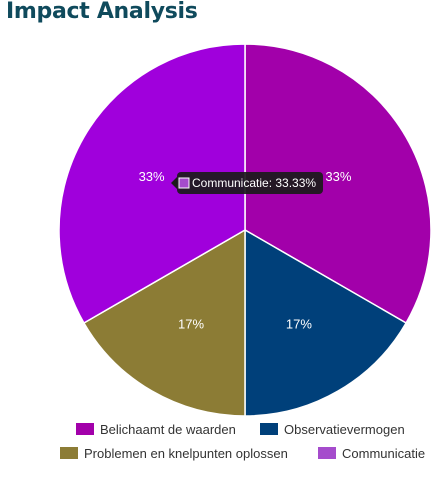  What do you see at coordinates (174, 183) in the screenshot?
I see `tooltip-pointer` at bounding box center [174, 183].